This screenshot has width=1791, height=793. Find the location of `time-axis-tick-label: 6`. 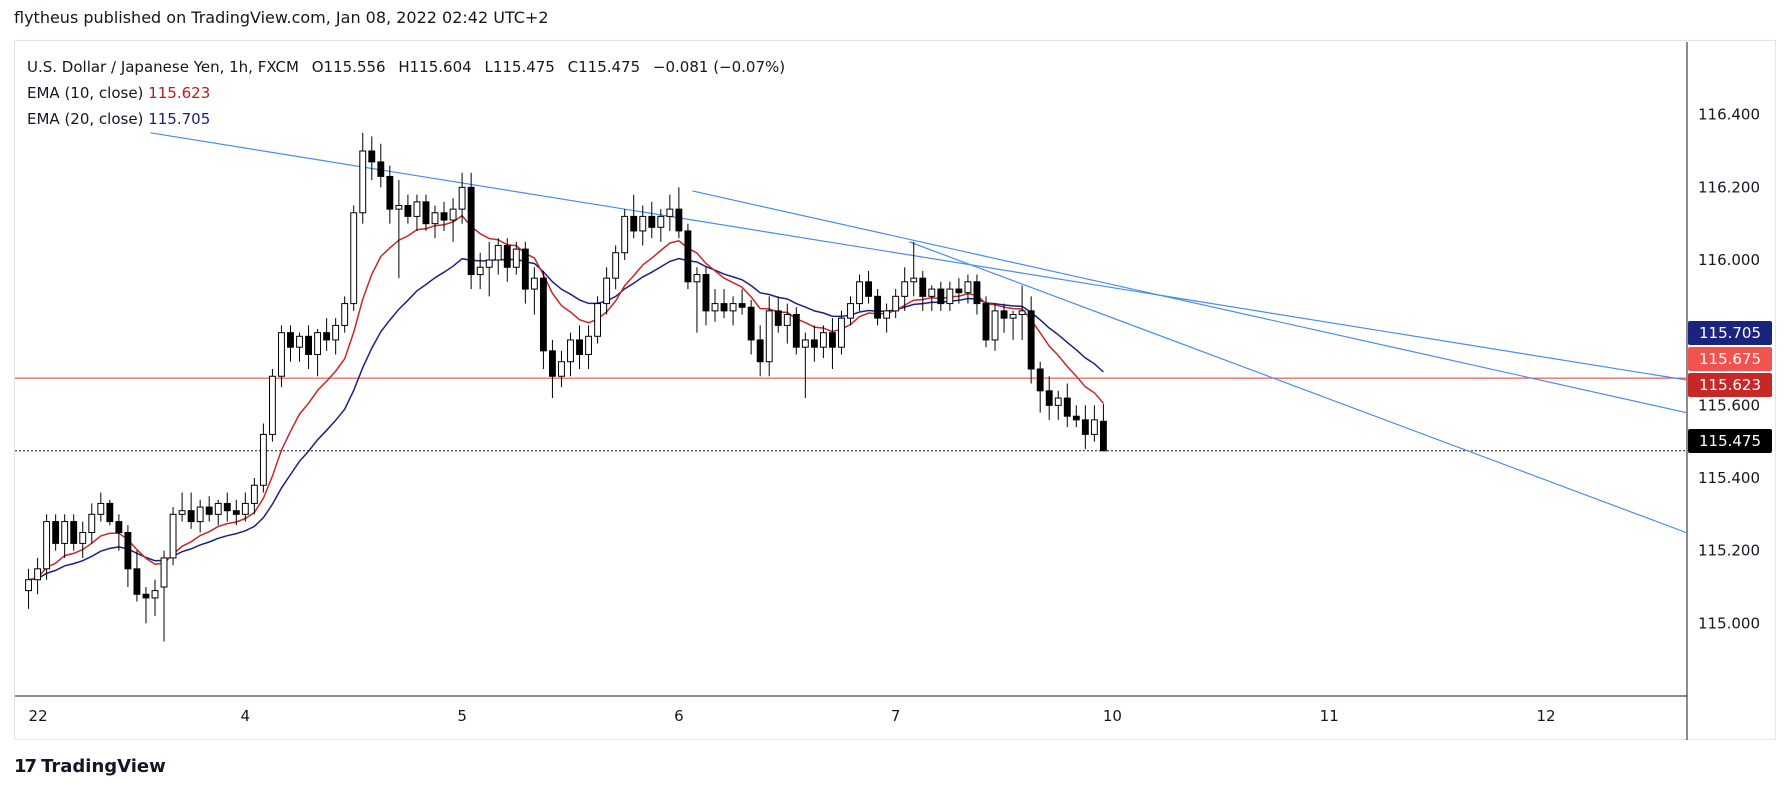

time-axis-tick-label: 6 is located at coordinates (679, 716).